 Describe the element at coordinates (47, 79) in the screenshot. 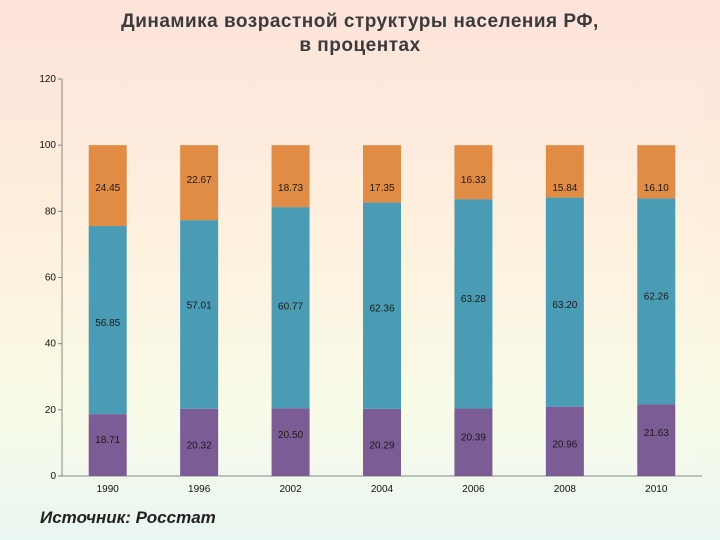

I see `y-tick-label: 120` at that location.